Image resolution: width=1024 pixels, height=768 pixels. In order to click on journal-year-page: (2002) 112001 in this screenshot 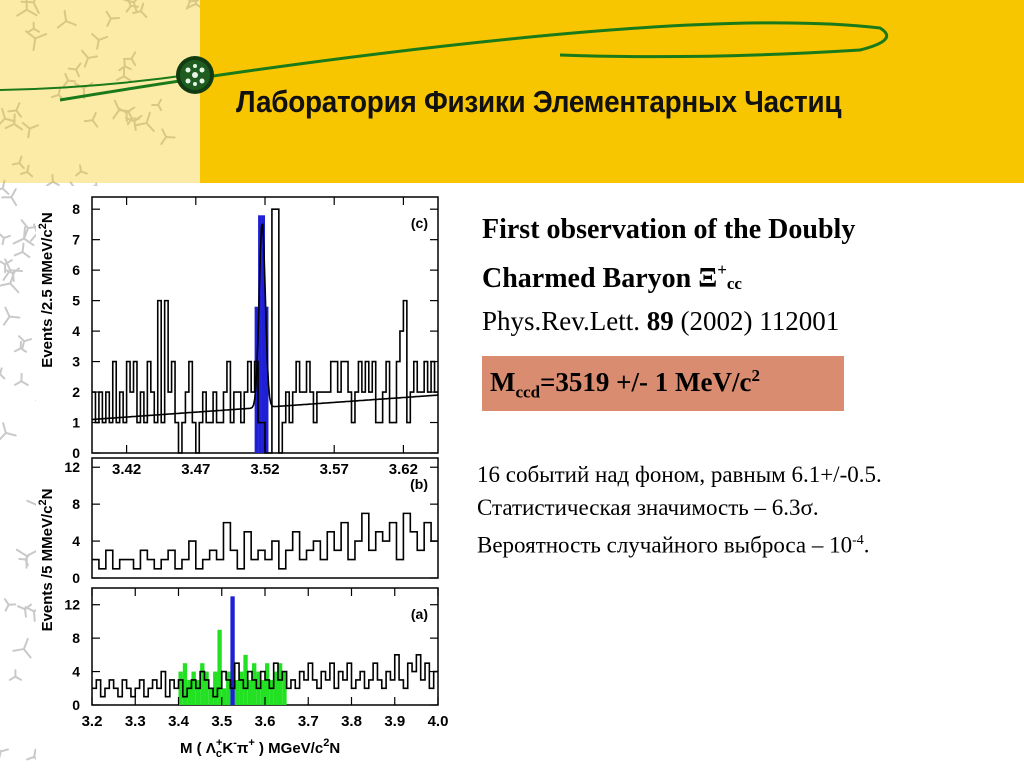, I will do `click(760, 321)`.